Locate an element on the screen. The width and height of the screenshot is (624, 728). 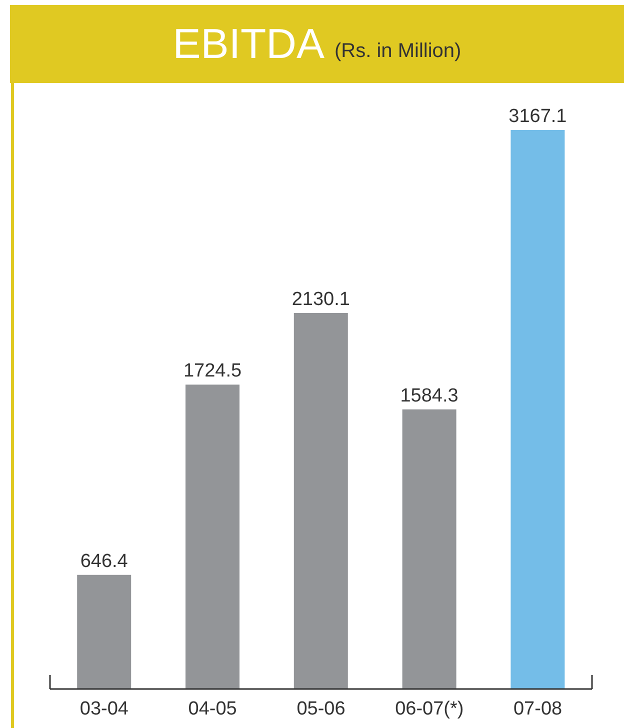
x-tick-label: 03-04 is located at coordinates (104, 709).